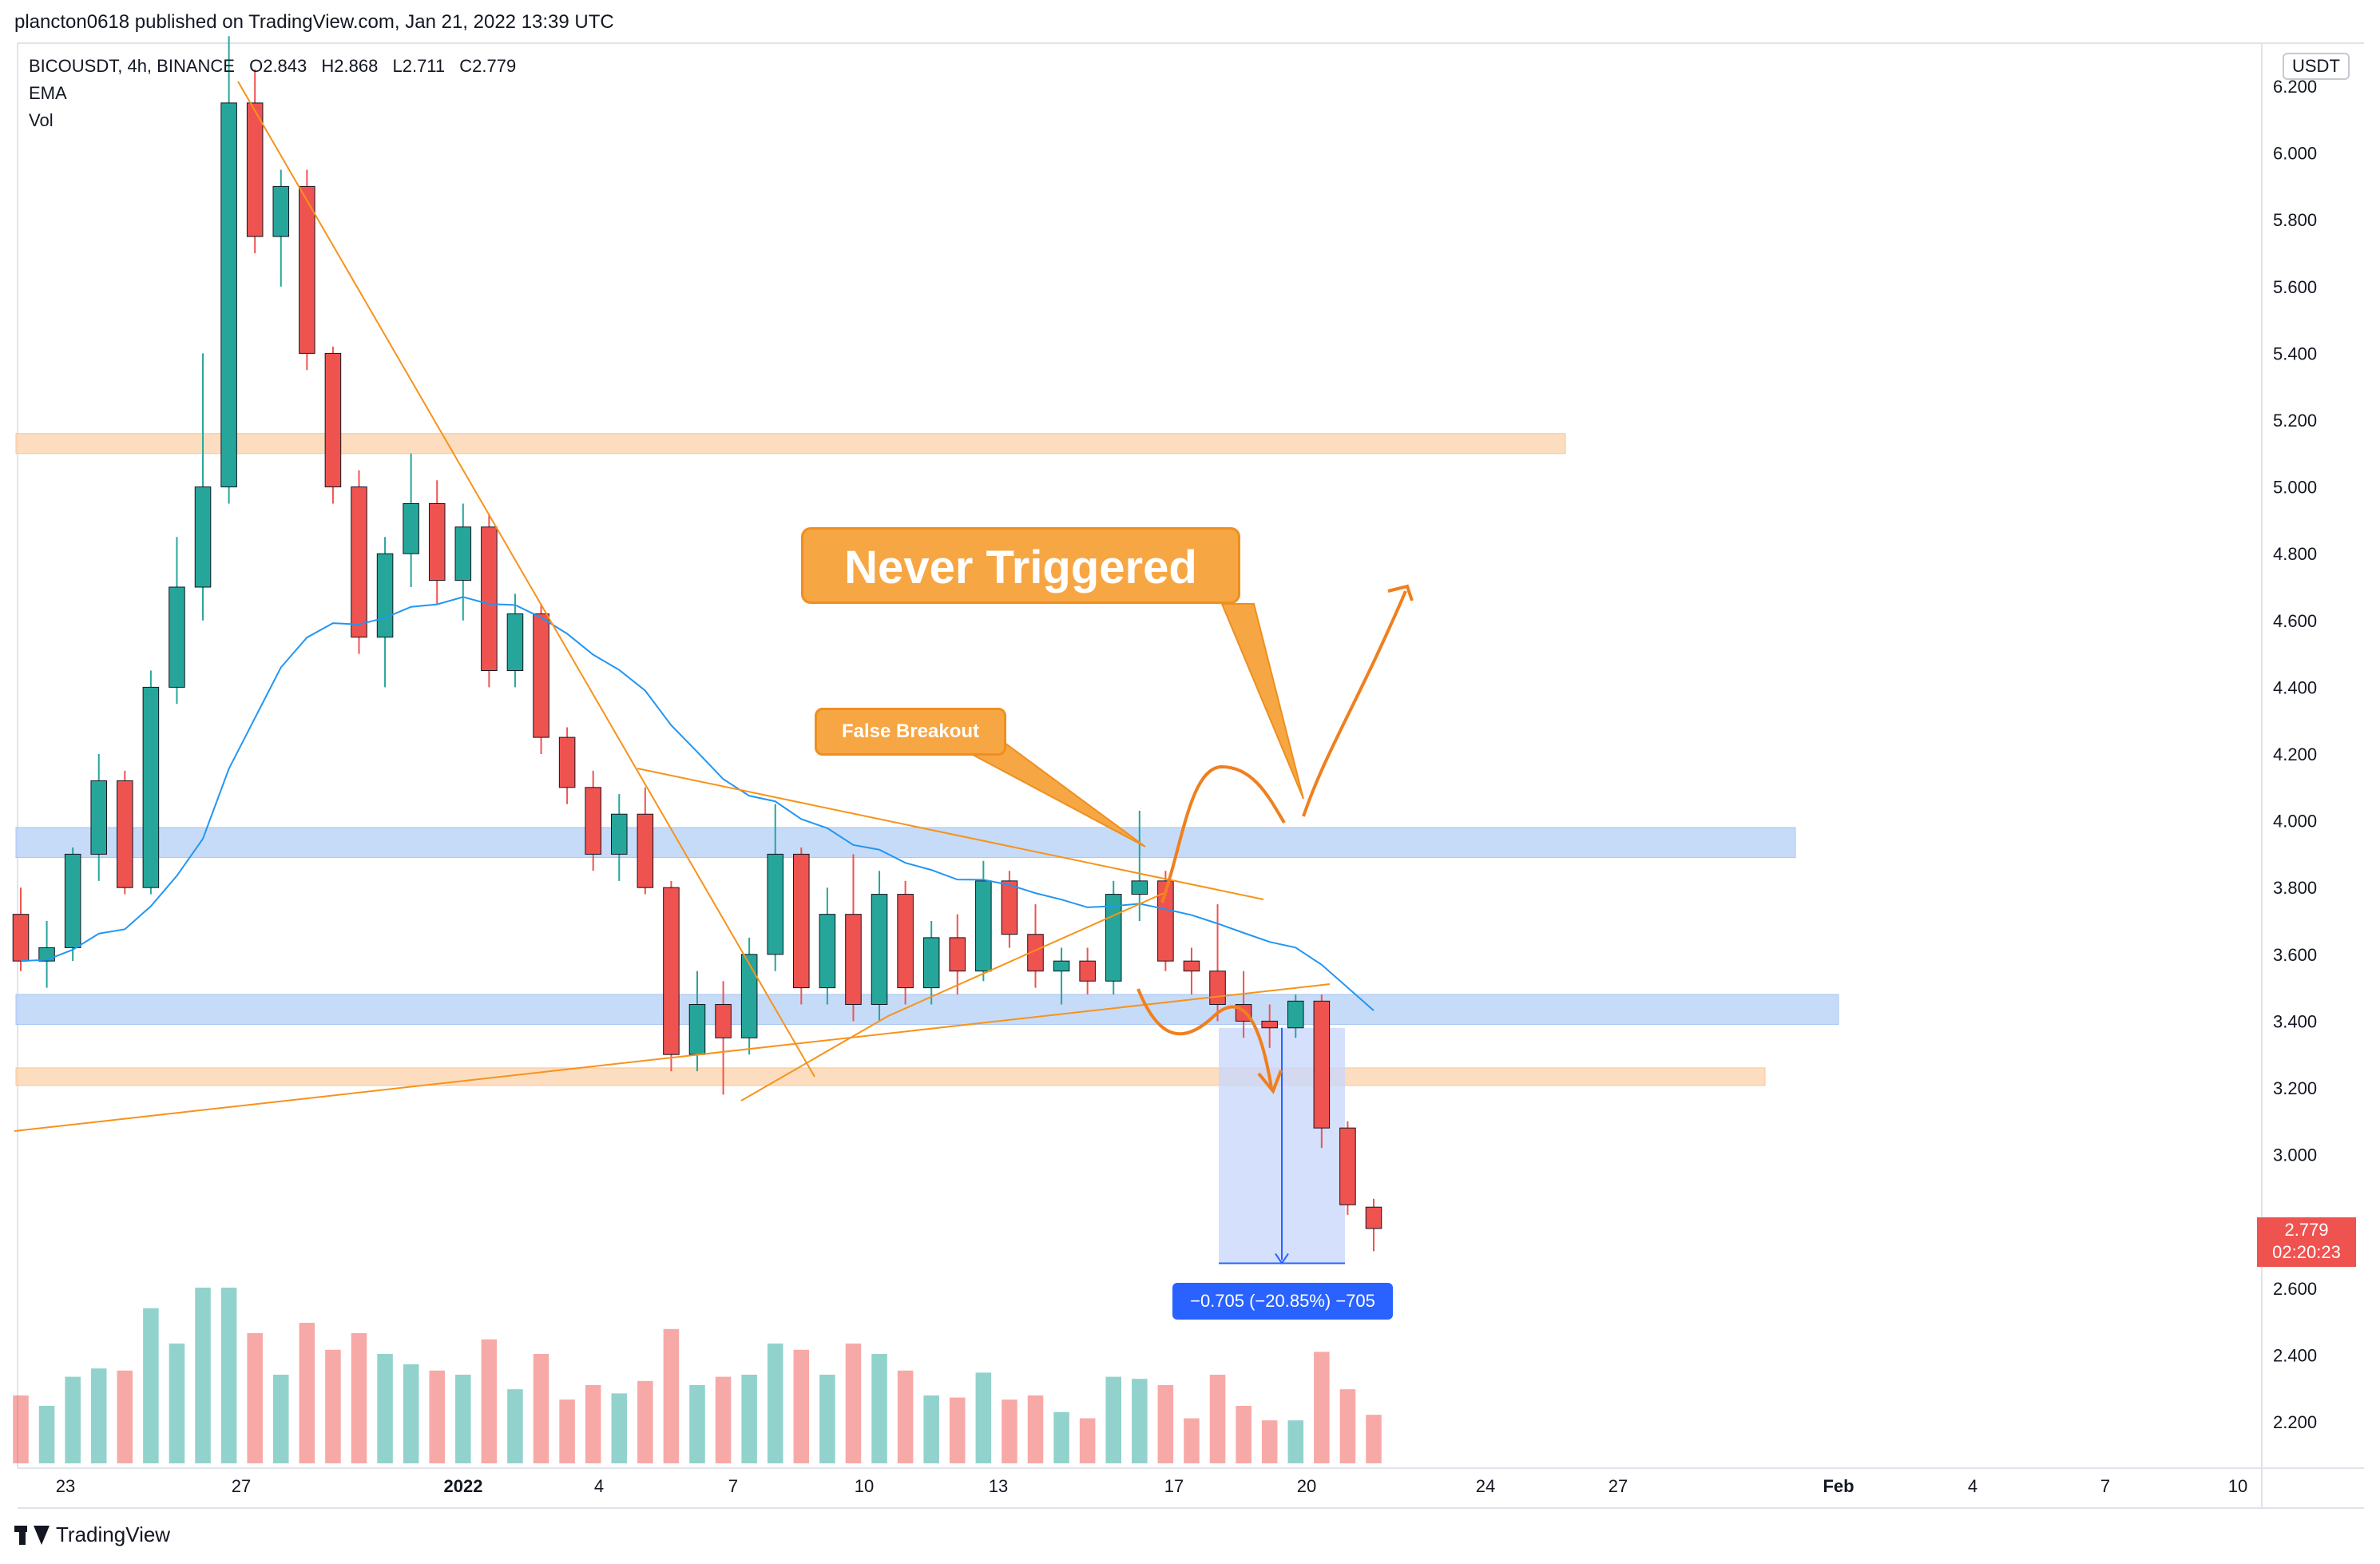 This screenshot has width=2380, height=1564. I want to click on never-triggered-callout: Never Triggered, so click(1020, 565).